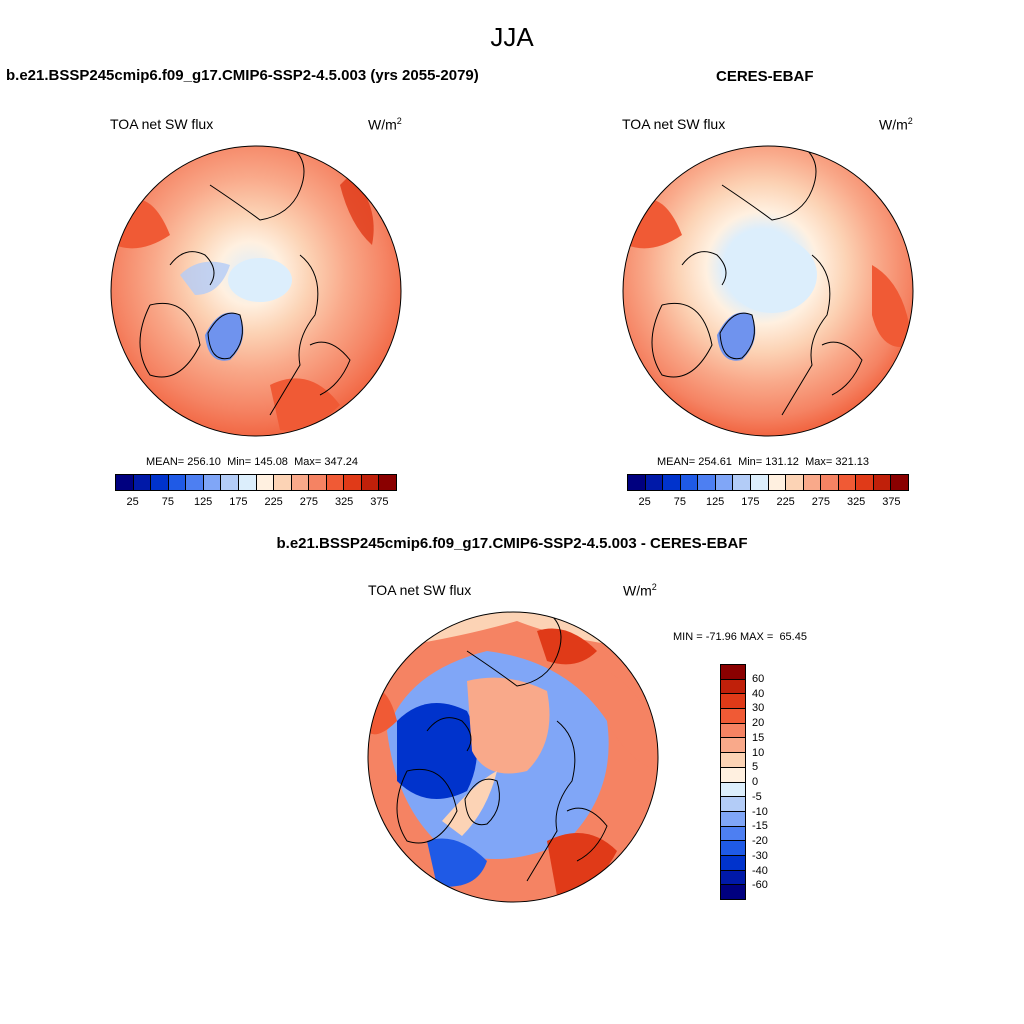 This screenshot has width=1024, height=1024. Describe the element at coordinates (513, 757) in the screenshot. I see `panel-3-polar-map` at that location.